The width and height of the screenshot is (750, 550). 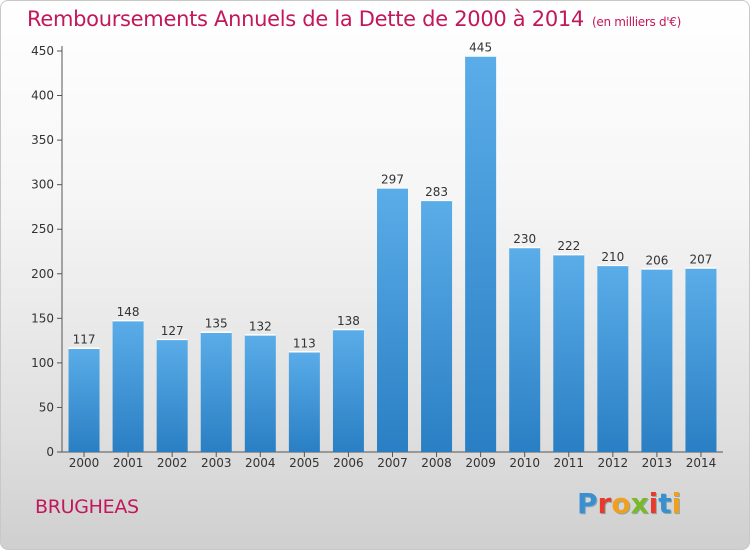 I want to click on y-tick-label: 50, so click(x=46, y=407).